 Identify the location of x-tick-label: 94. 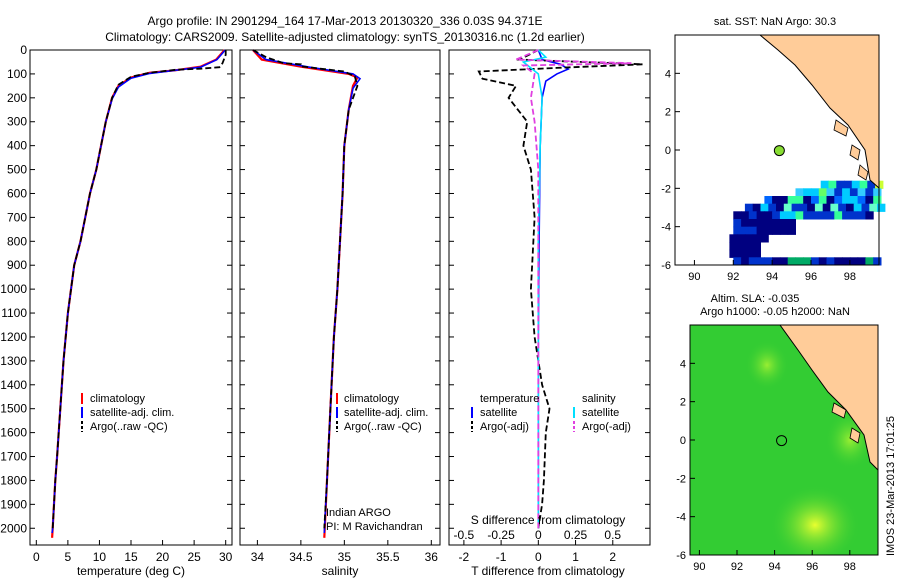
(774, 567).